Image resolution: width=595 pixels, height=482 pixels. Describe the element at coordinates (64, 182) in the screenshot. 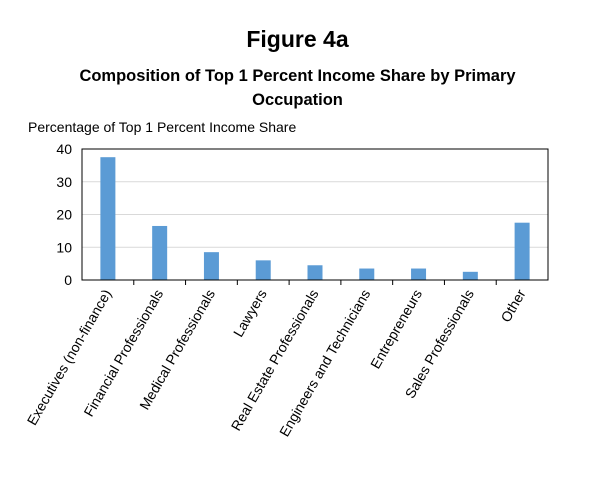

I see `y-tick-label: 30` at that location.